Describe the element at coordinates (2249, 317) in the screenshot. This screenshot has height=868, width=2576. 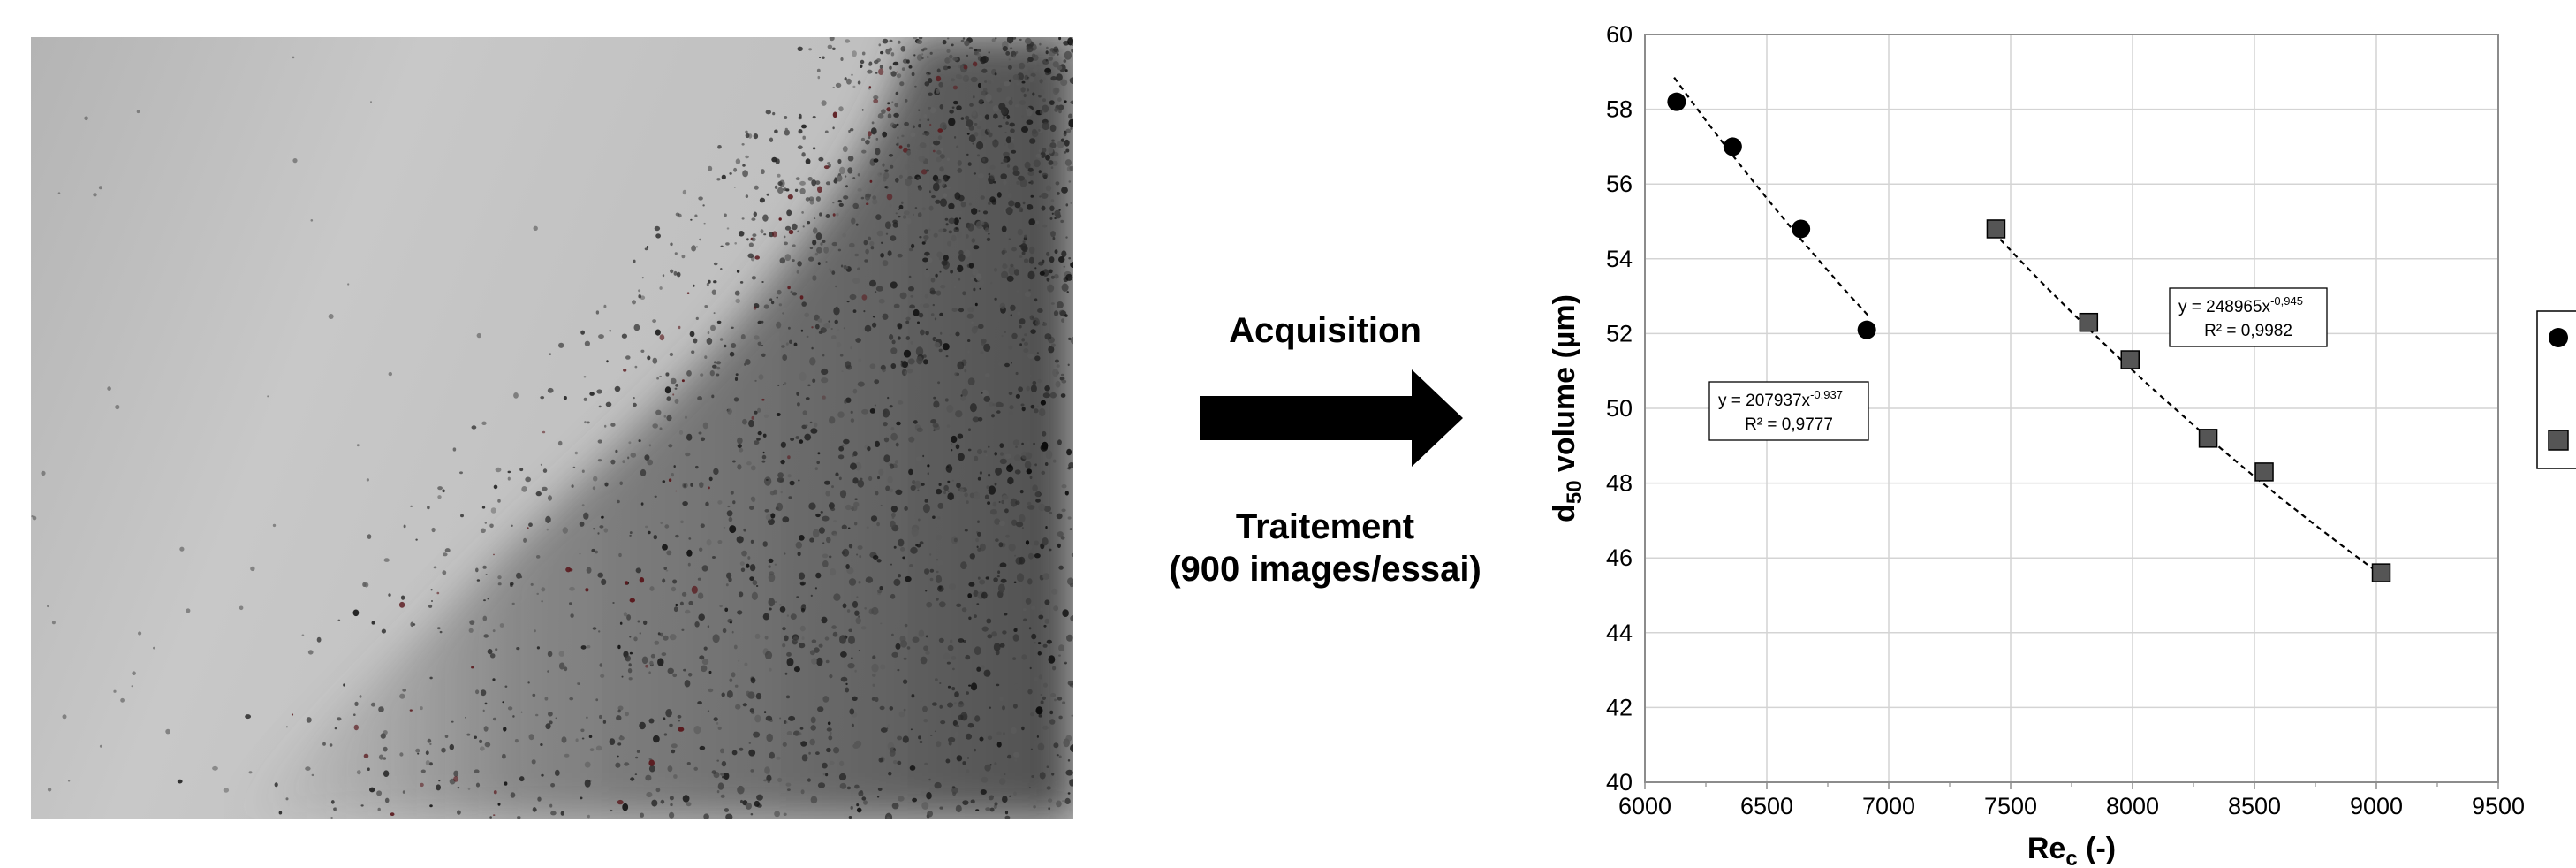
I see `equation-box-frame` at that location.